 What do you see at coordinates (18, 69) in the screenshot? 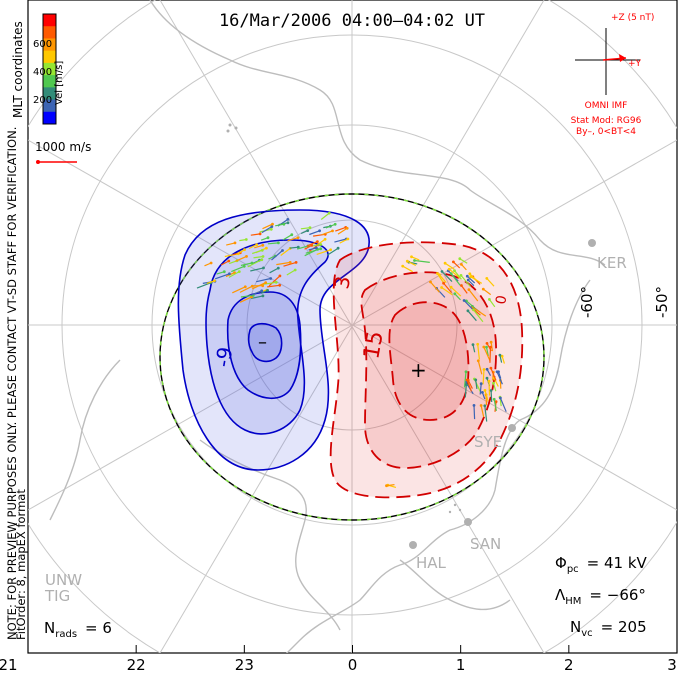
I see `coordinate-system-label: MLT coordinates` at bounding box center [18, 69].